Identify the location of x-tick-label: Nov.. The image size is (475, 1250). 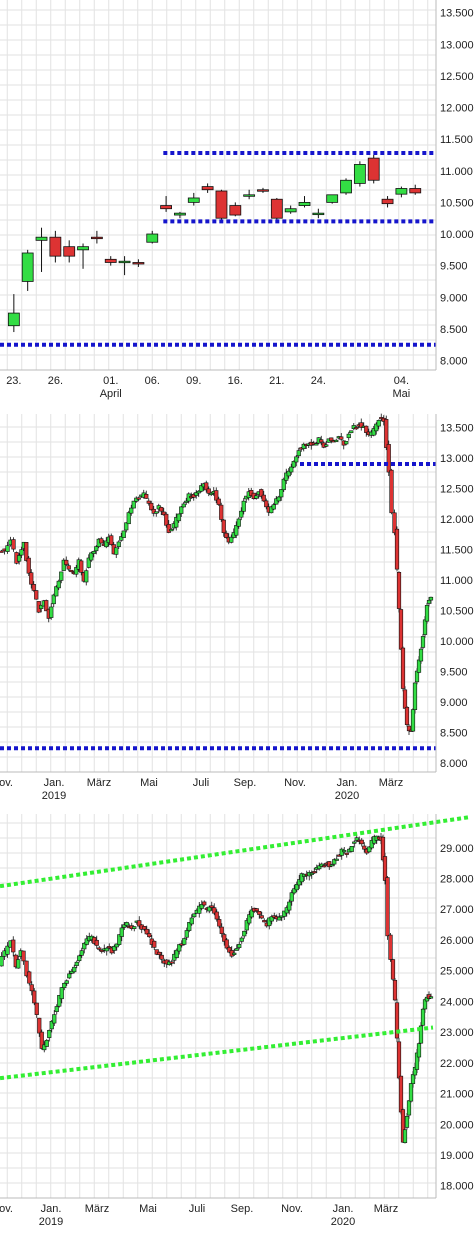
(295, 783).